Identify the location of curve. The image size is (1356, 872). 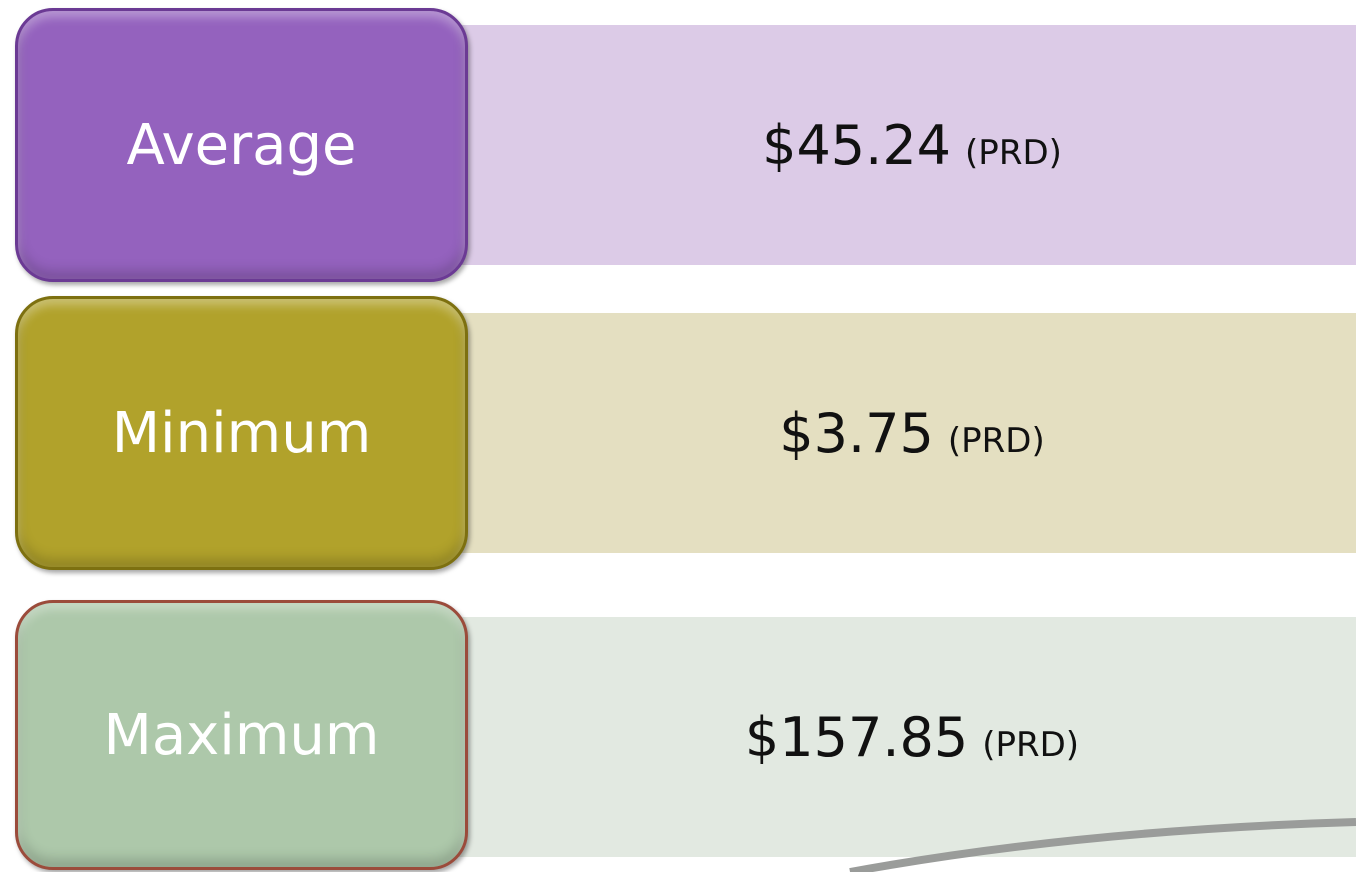
(1102, 845).